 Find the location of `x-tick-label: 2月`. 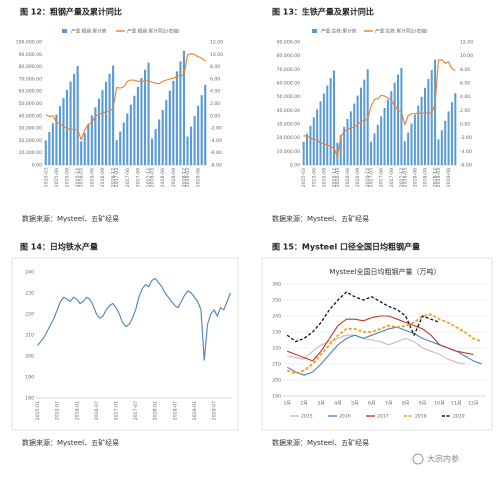

x-tick-label: 2月 is located at coordinates (304, 404).